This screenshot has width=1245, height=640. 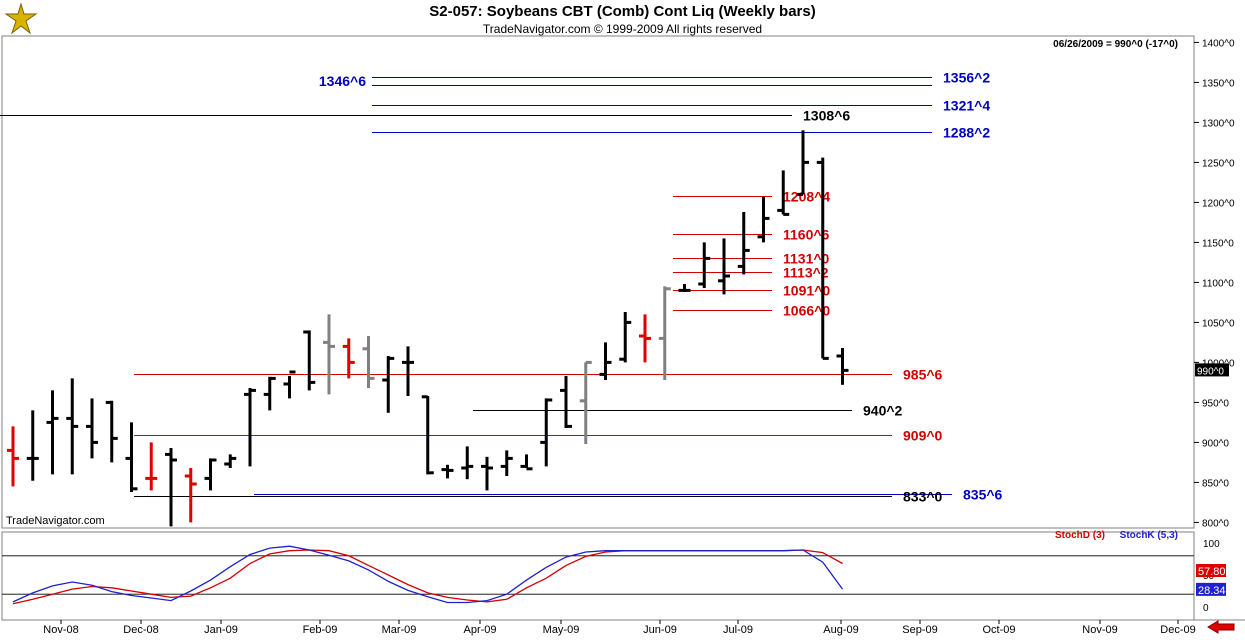 What do you see at coordinates (60, 630) in the screenshot?
I see `x-tick-label: Nov-08` at bounding box center [60, 630].